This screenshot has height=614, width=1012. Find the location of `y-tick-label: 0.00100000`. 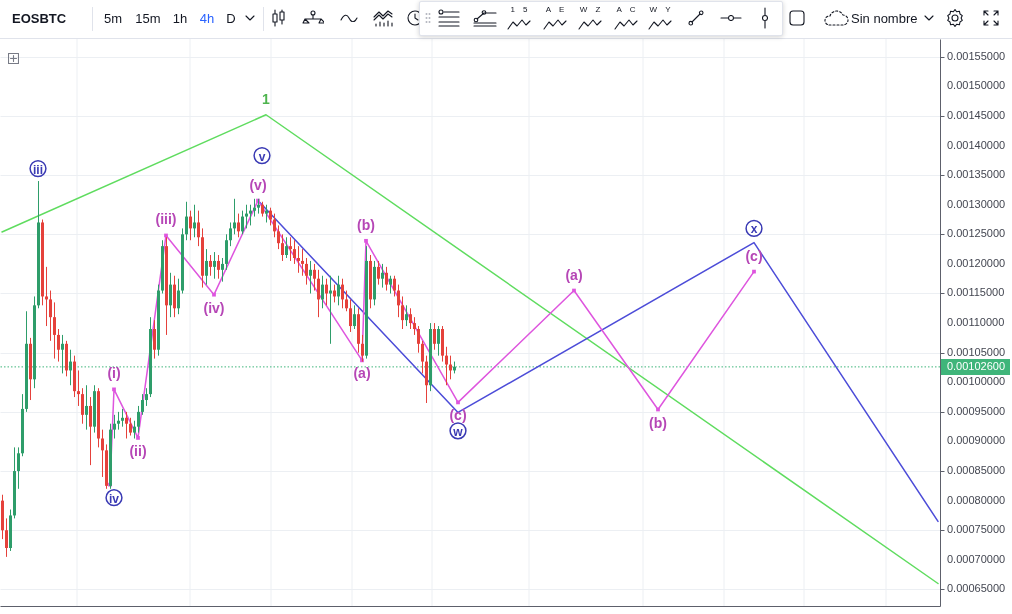

y-tick-label: 0.00100000 is located at coordinates (976, 381).